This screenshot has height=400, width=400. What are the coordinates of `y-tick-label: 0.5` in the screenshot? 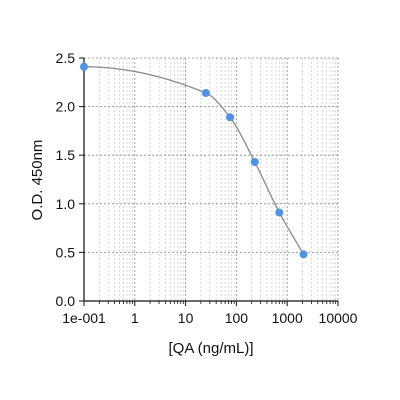 It's located at (66, 252).